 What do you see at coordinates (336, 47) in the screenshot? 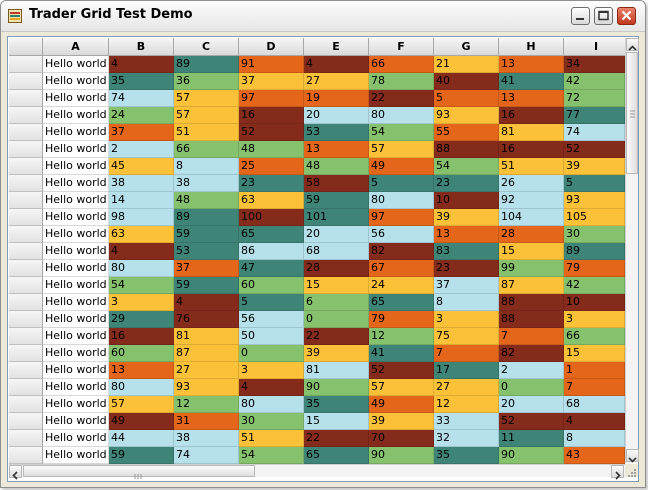
I see `column-header-e: E` at bounding box center [336, 47].